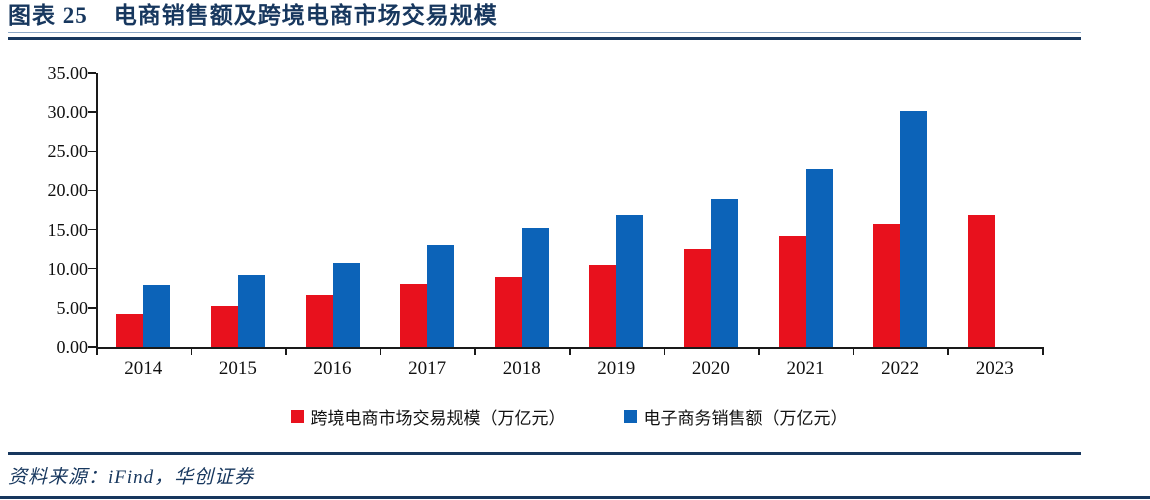 The height and width of the screenshot is (500, 1150). Describe the element at coordinates (48, 15) in the screenshot. I see `figure-label: 图表 25` at that location.